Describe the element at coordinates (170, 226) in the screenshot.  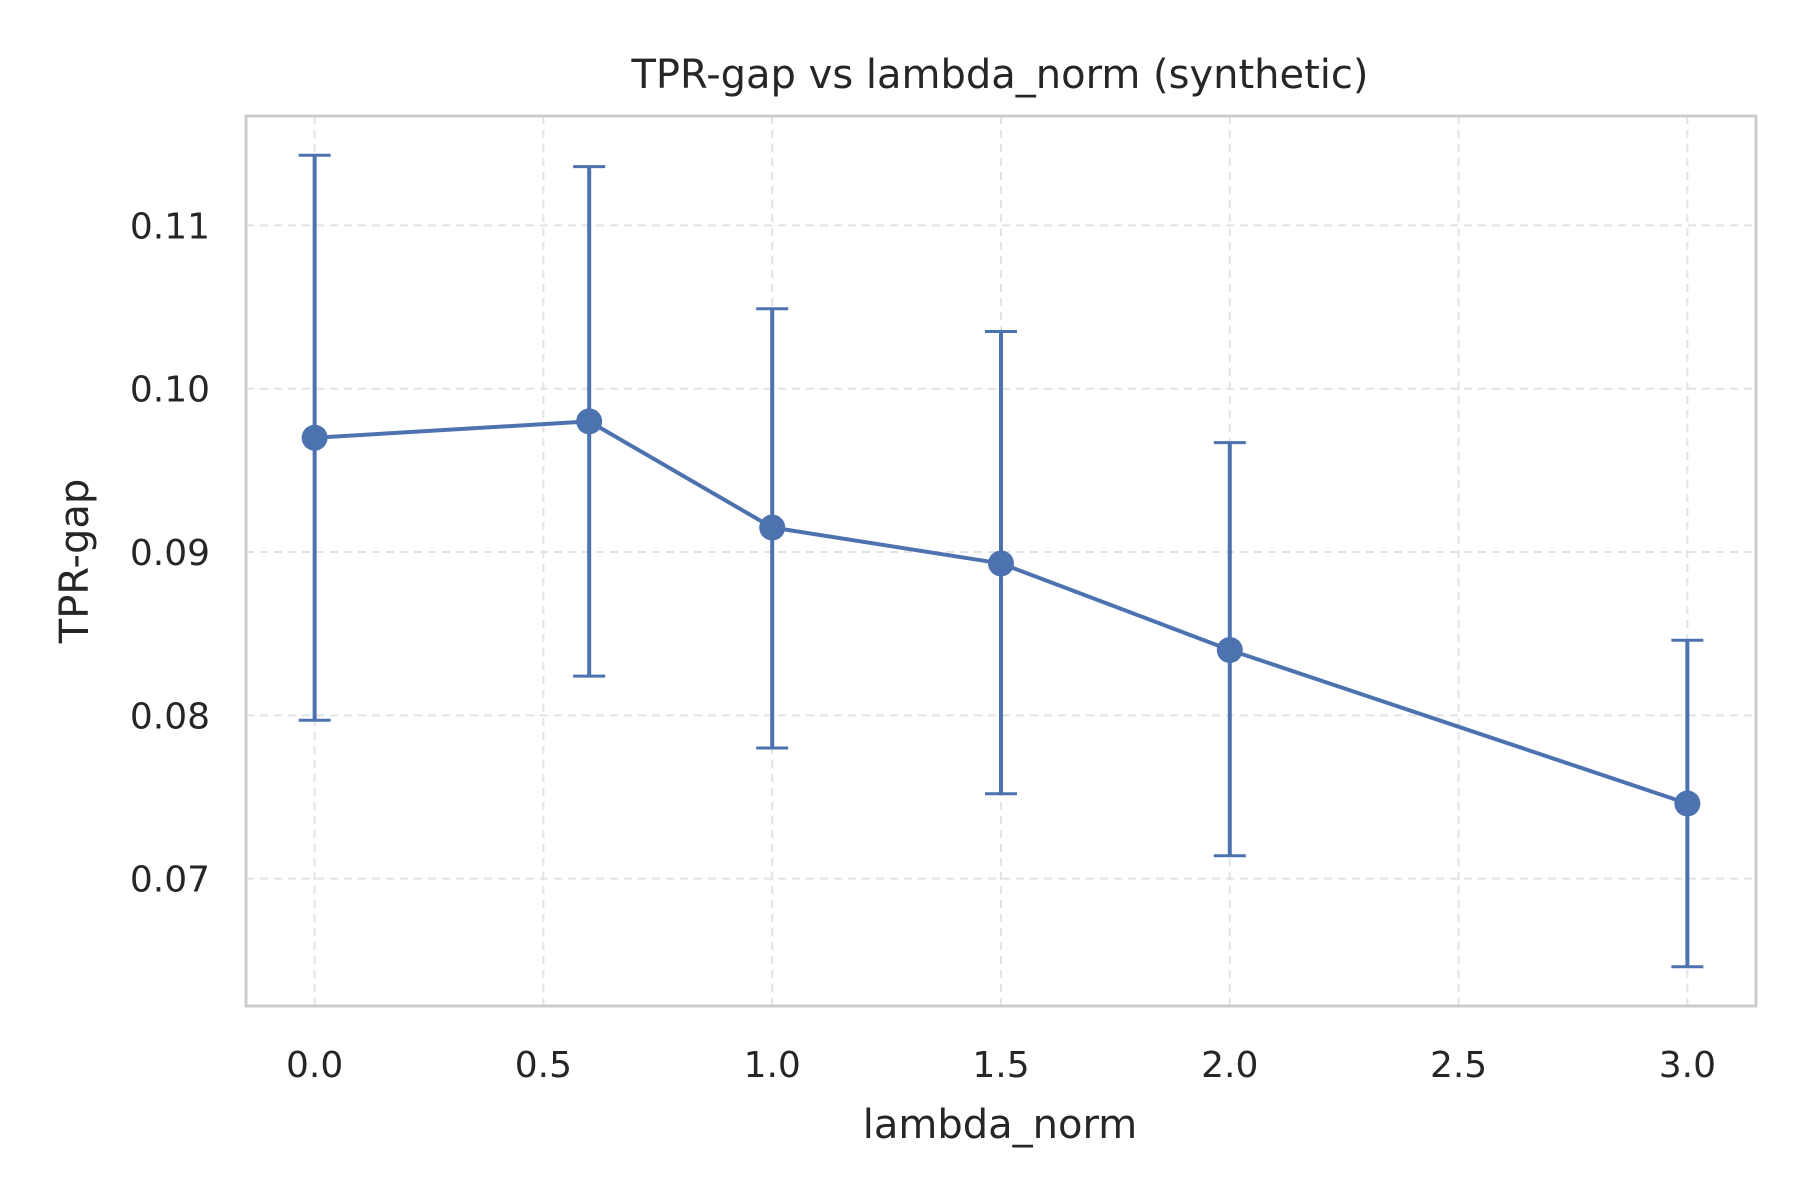
I see `y-tick-label: 0.11` at that location.